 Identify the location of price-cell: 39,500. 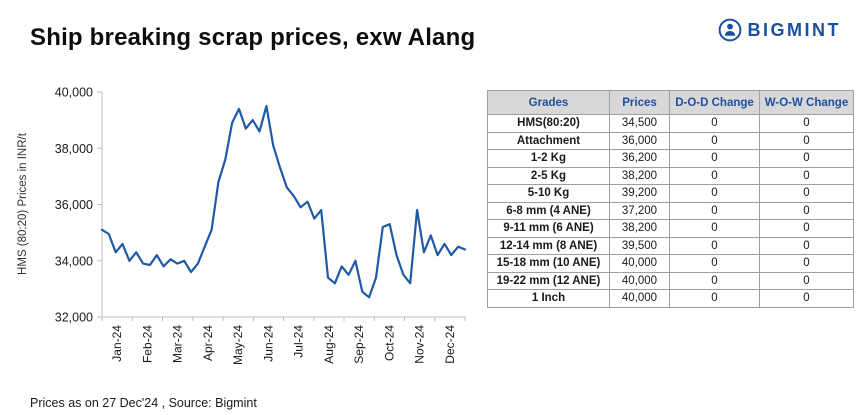
(639, 245).